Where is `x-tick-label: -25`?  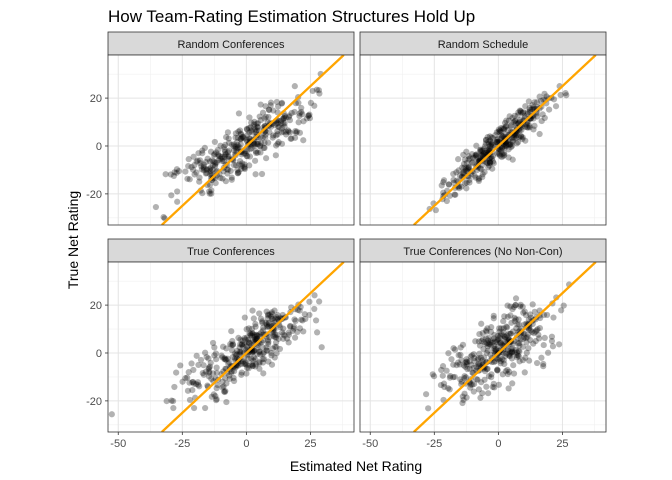
x-tick-label: -25 is located at coordinates (434, 444).